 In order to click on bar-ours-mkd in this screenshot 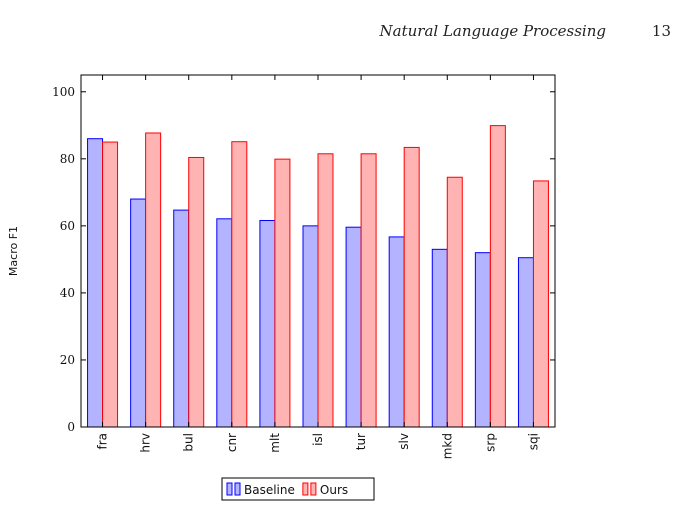, I will do `click(454, 302)`.